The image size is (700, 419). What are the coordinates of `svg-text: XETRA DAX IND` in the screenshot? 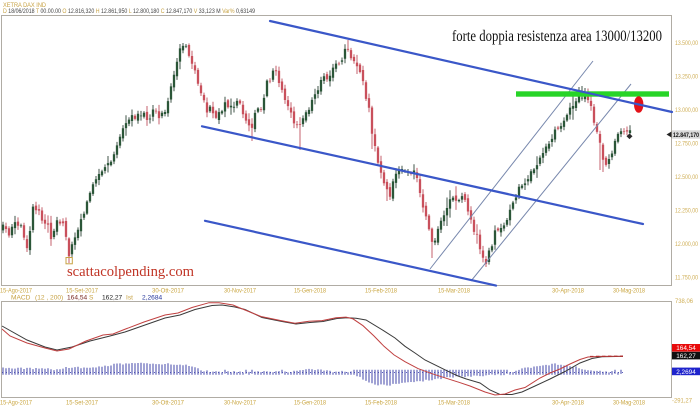 It's located at (24, 5).